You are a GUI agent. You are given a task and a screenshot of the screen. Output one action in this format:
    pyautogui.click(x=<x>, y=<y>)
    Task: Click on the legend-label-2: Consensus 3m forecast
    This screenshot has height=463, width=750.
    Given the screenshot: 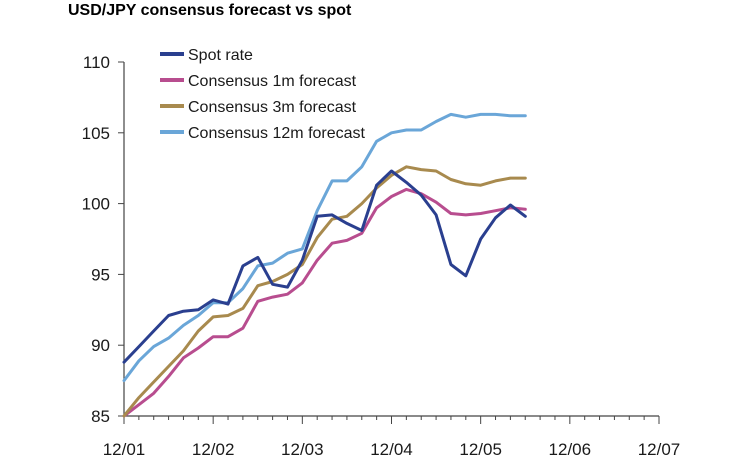 What is the action you would take?
    pyautogui.click(x=272, y=107)
    